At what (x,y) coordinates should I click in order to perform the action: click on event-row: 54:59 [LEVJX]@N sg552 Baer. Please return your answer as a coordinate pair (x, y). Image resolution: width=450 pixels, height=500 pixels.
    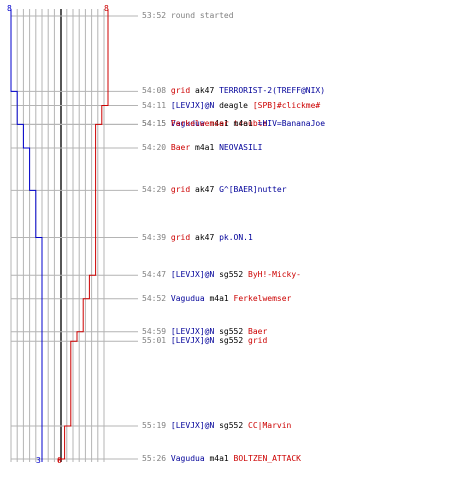
    Looking at the image, I should click on (204, 332).